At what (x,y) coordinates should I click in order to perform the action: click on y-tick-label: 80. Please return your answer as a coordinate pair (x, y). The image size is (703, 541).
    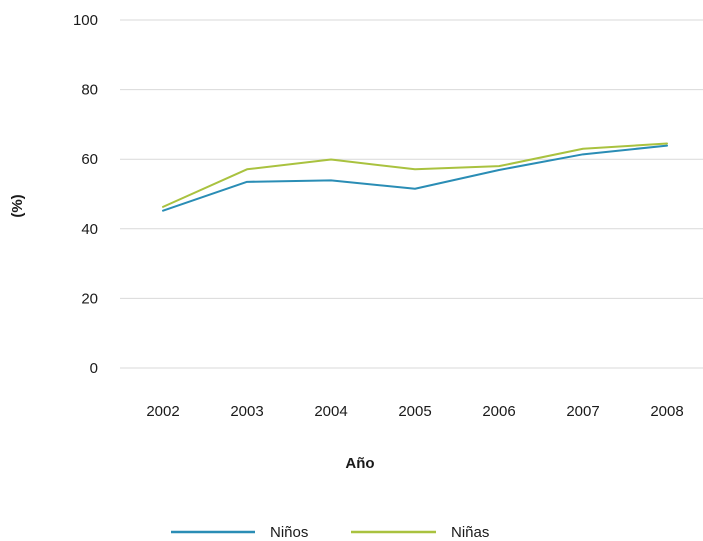
    Looking at the image, I should click on (89, 90).